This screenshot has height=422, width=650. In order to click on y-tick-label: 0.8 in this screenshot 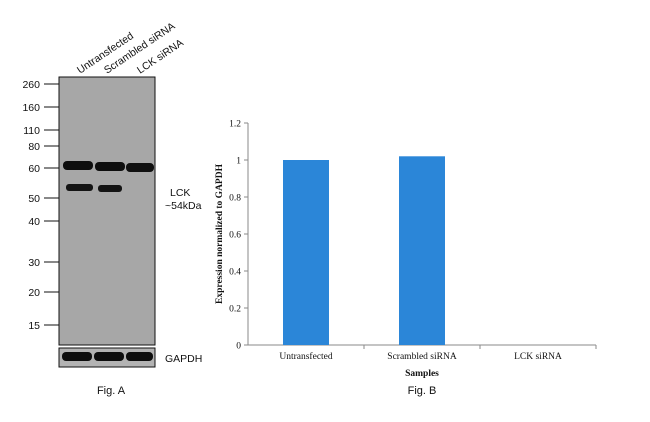, I will do `click(235, 199)`.